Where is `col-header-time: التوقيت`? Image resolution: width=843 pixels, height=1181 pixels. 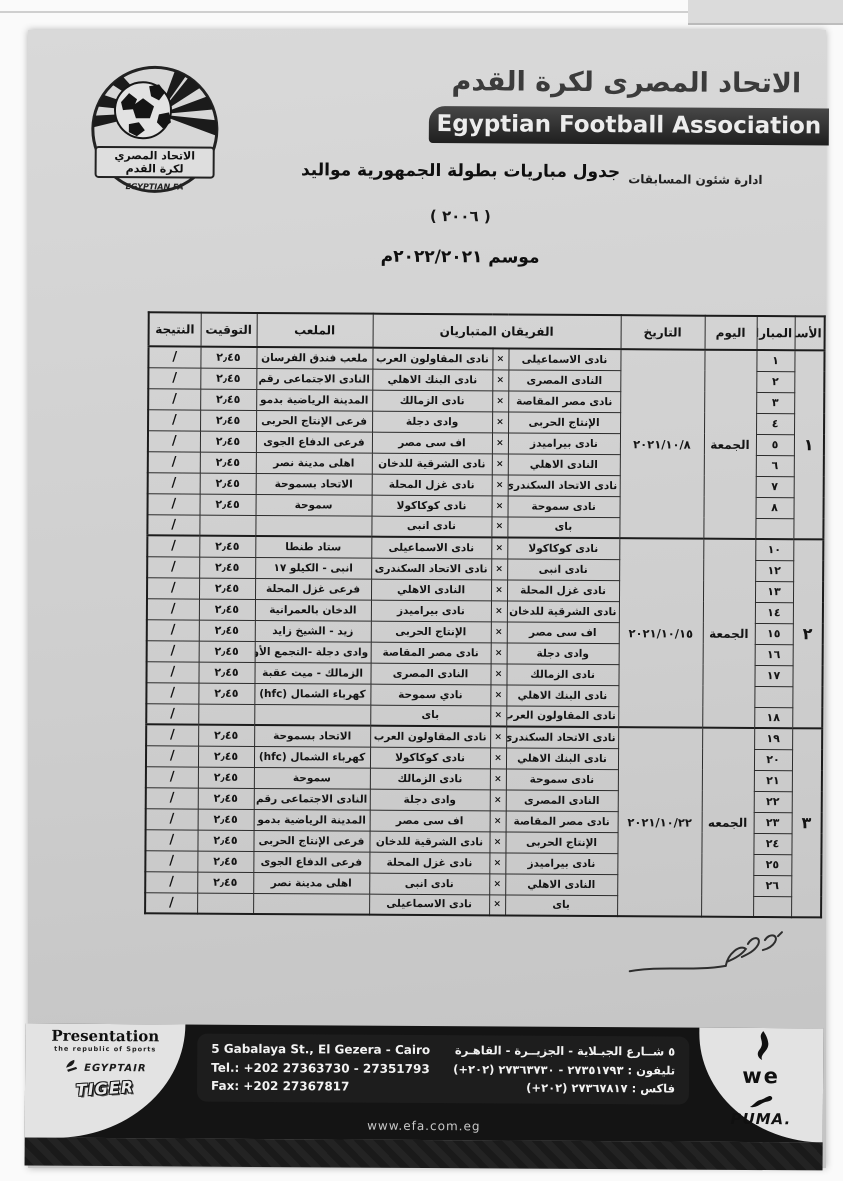
col-header-time: التوقيت is located at coordinates (228, 329).